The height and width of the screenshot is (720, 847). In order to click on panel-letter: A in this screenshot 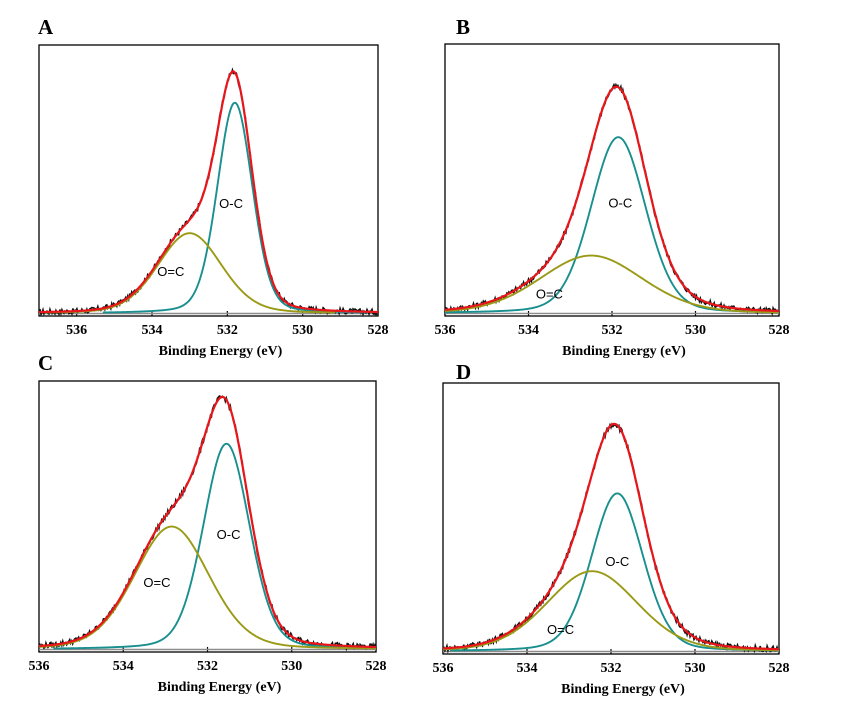, I will do `click(46, 27)`.